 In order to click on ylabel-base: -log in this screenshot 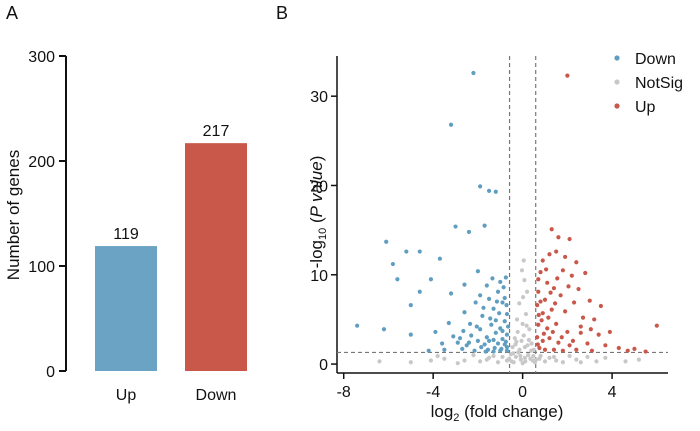, I will do `click(316, 254)`.